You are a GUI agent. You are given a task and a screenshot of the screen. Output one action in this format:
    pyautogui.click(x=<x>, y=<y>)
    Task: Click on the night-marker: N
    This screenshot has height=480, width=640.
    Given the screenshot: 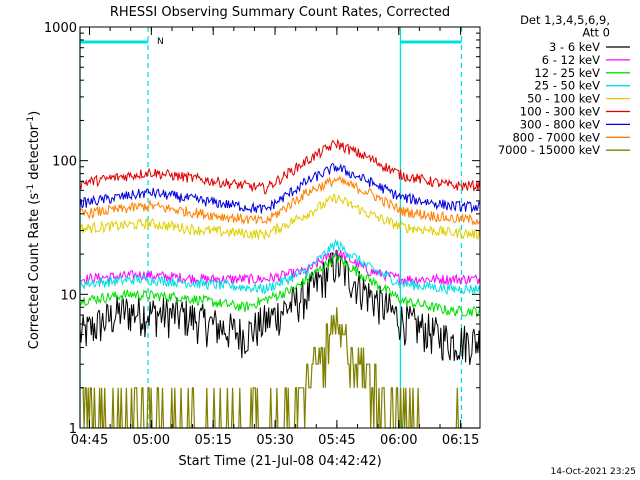 What is the action you would take?
    pyautogui.click(x=160, y=42)
    